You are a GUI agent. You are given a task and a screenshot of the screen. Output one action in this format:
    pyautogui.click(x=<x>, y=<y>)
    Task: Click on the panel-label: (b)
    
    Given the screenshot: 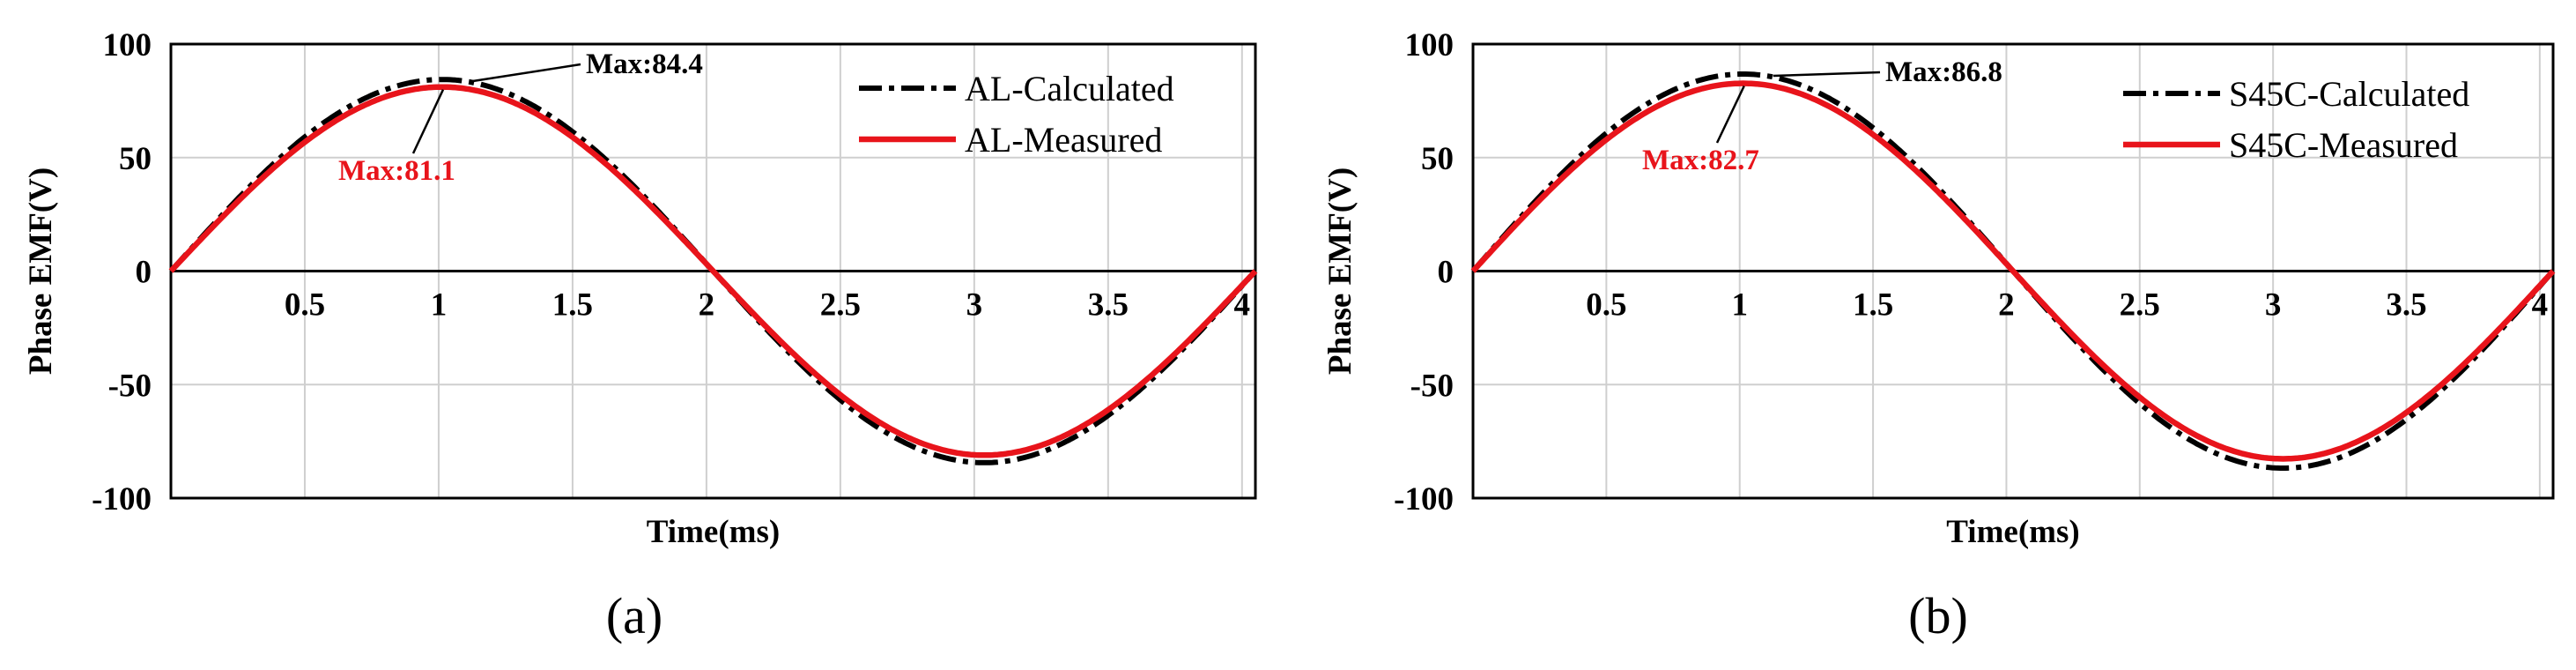 What is the action you would take?
    pyautogui.click(x=1938, y=615)
    